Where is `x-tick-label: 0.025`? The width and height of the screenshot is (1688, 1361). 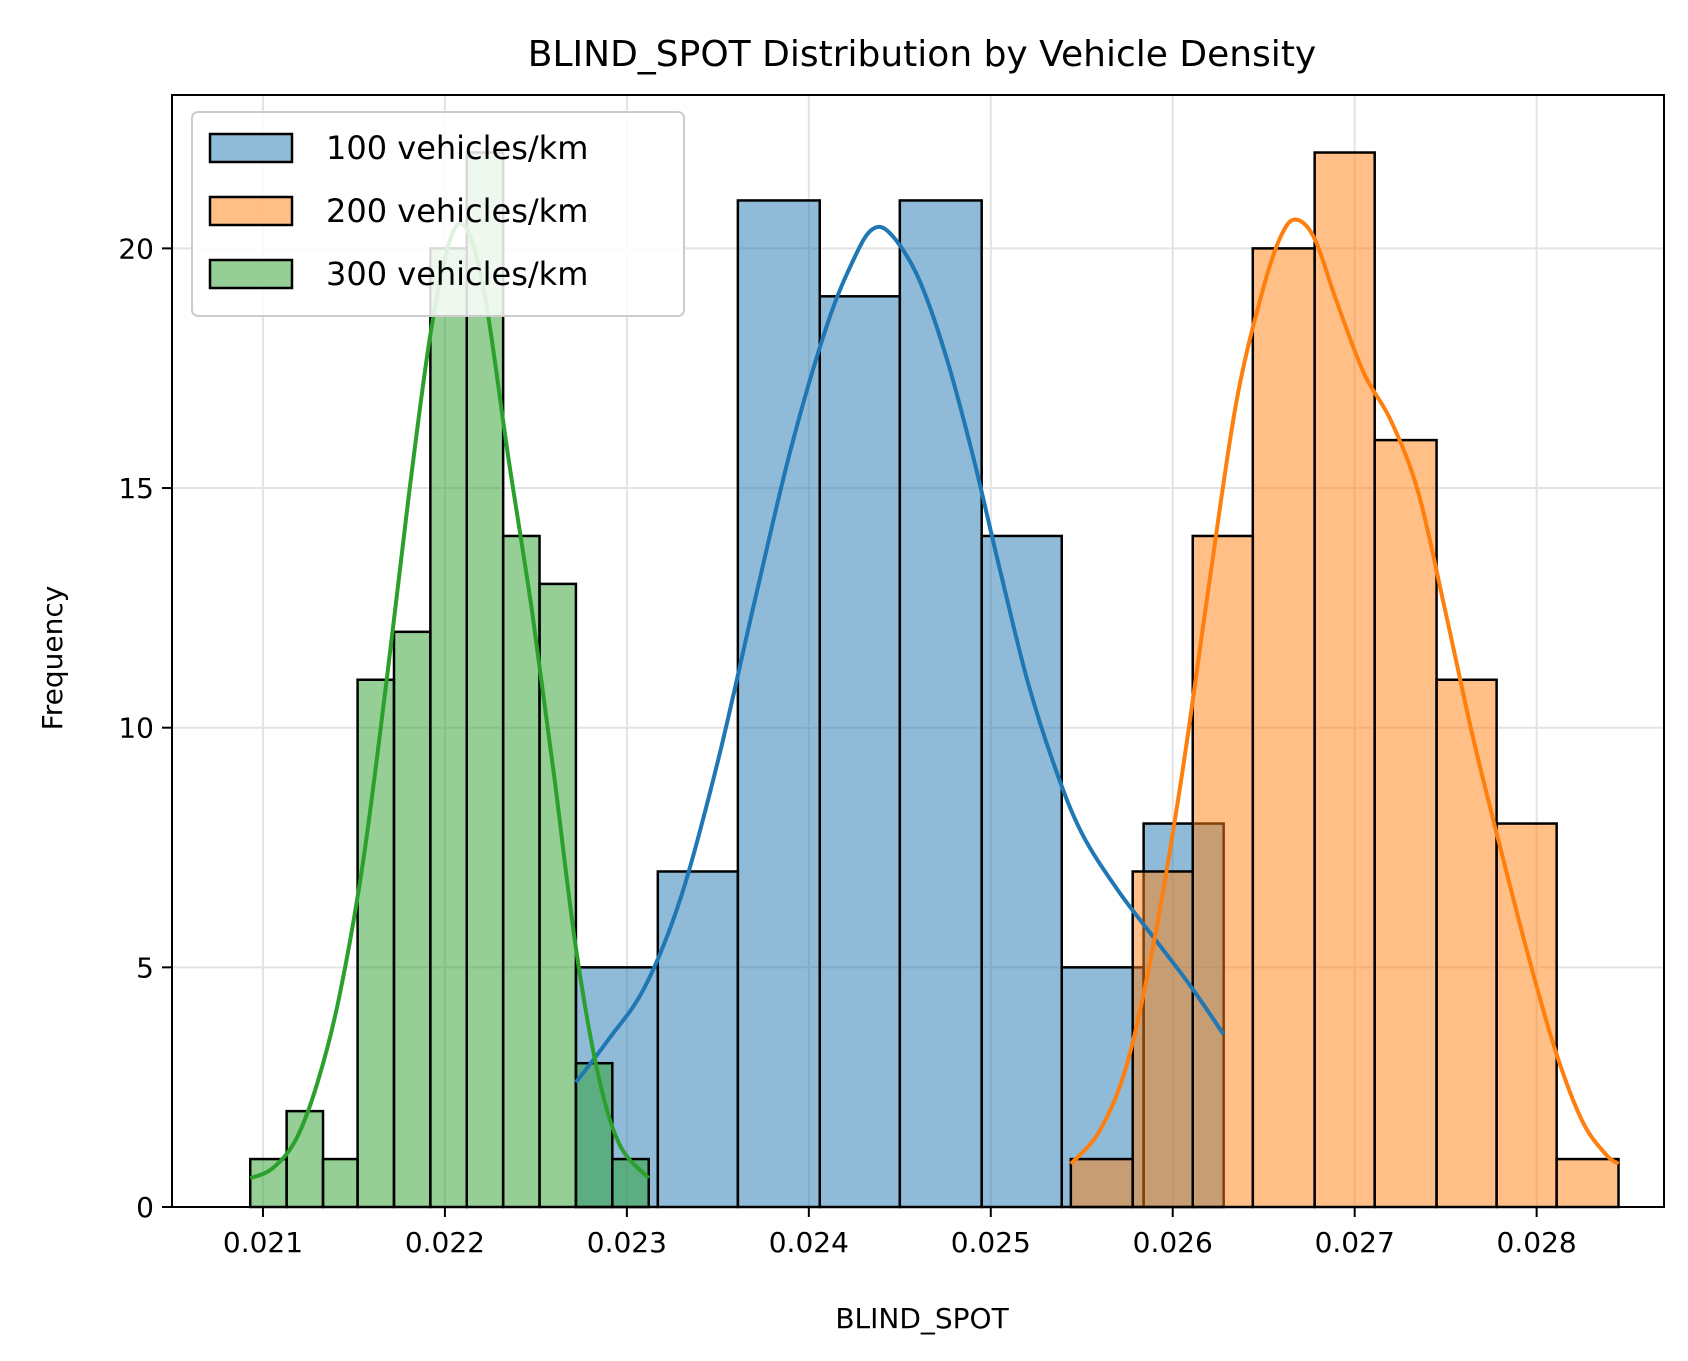 x-tick-label: 0.025 is located at coordinates (991, 1242).